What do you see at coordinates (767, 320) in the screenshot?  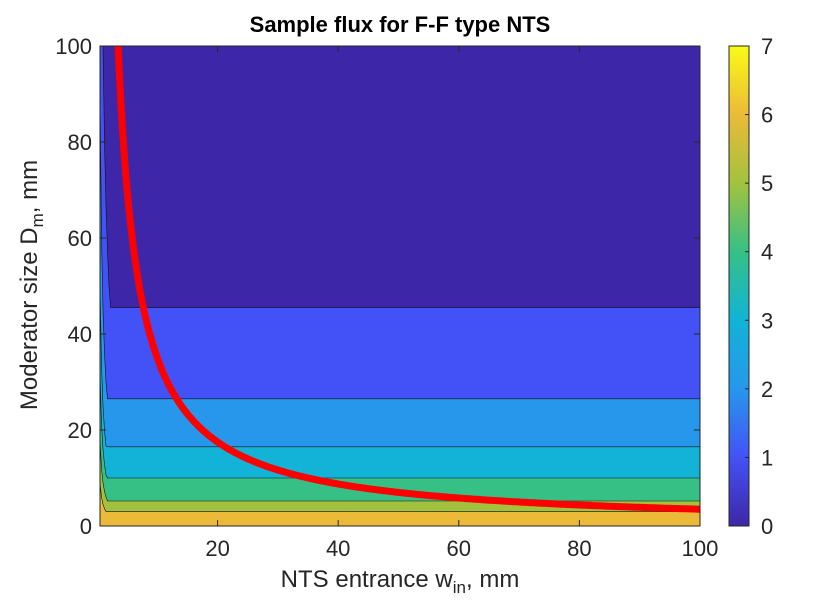 I see `colorbar-tick-label-4: 3` at bounding box center [767, 320].